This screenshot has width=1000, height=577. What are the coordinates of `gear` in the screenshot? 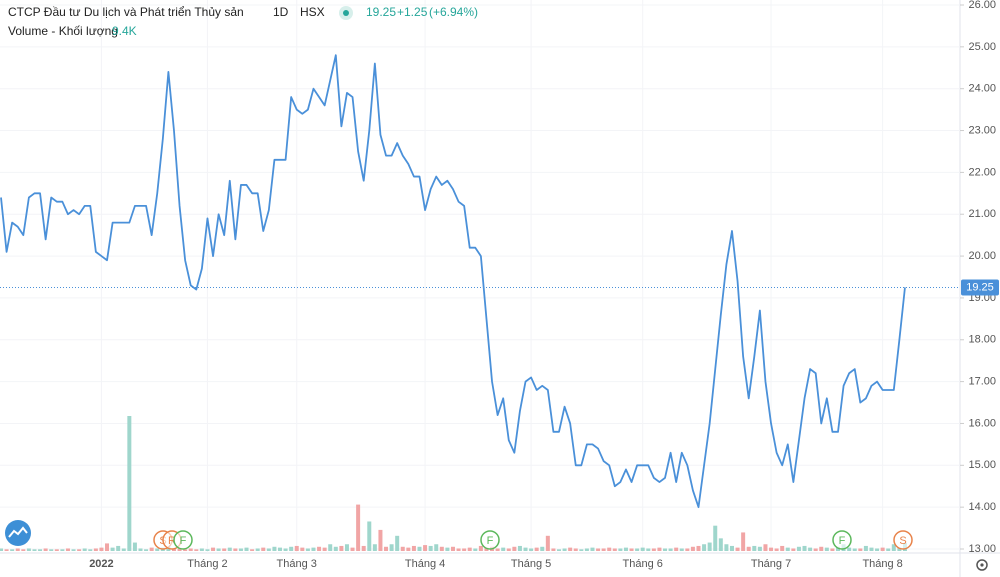 It's located at (982, 565).